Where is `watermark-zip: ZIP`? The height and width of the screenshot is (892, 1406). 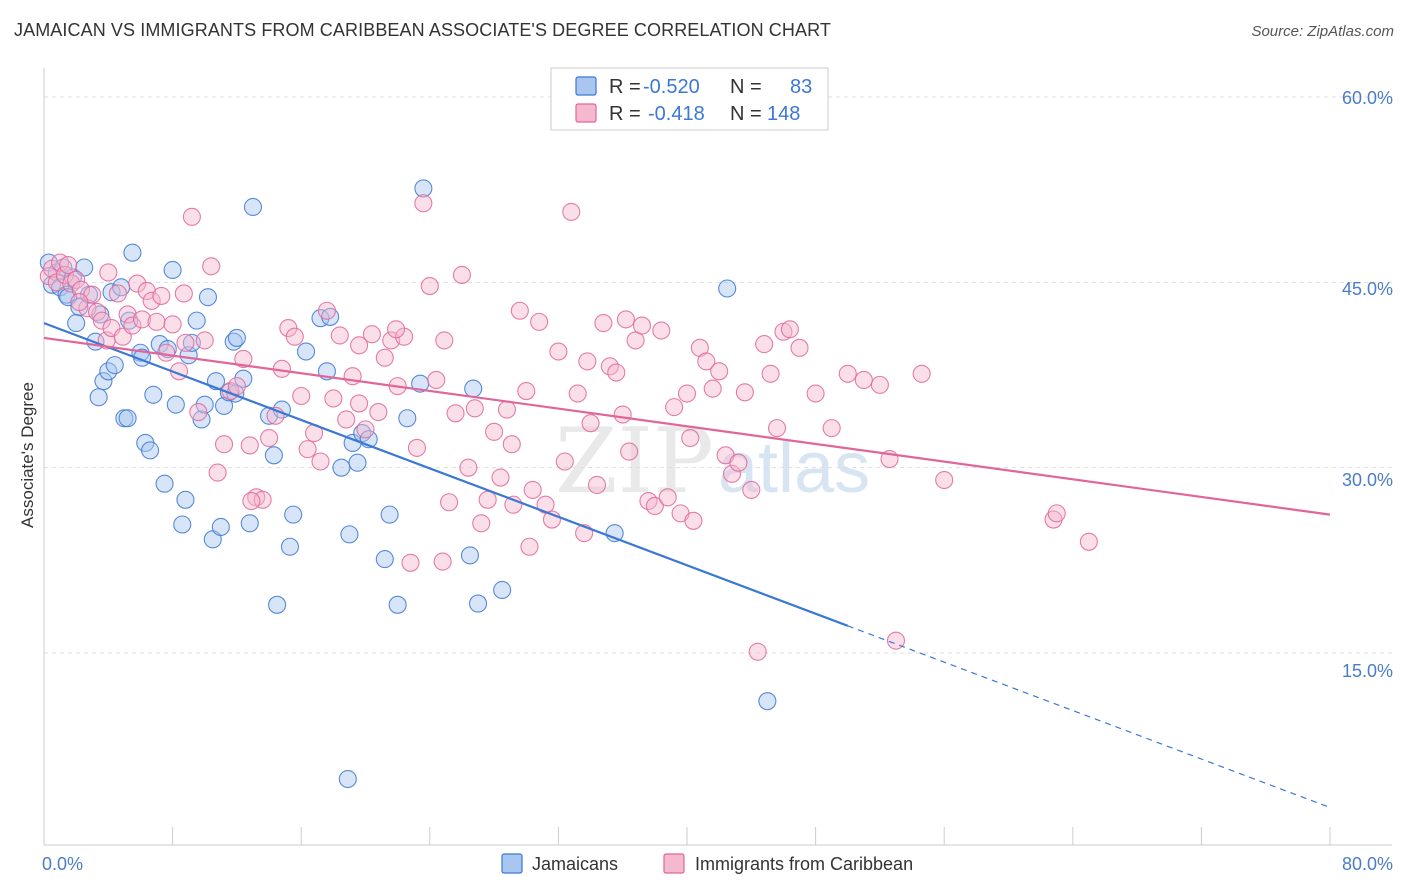
watermark-zip: ZIP is located at coordinates (634, 461).